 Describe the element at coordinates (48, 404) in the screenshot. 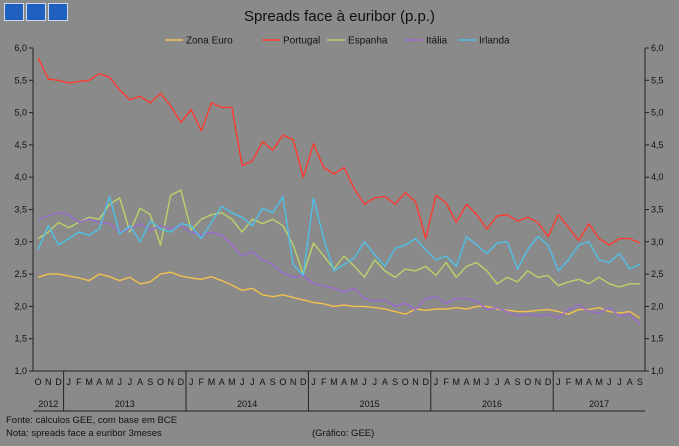

I see `x-year-label: 2012` at that location.